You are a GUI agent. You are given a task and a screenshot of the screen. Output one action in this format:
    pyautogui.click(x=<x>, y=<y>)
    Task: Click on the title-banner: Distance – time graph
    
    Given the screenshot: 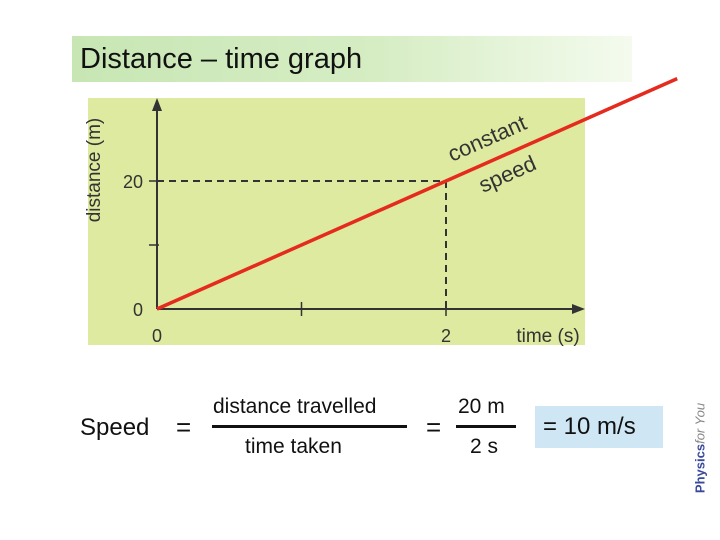 What is the action you would take?
    pyautogui.click(x=352, y=59)
    